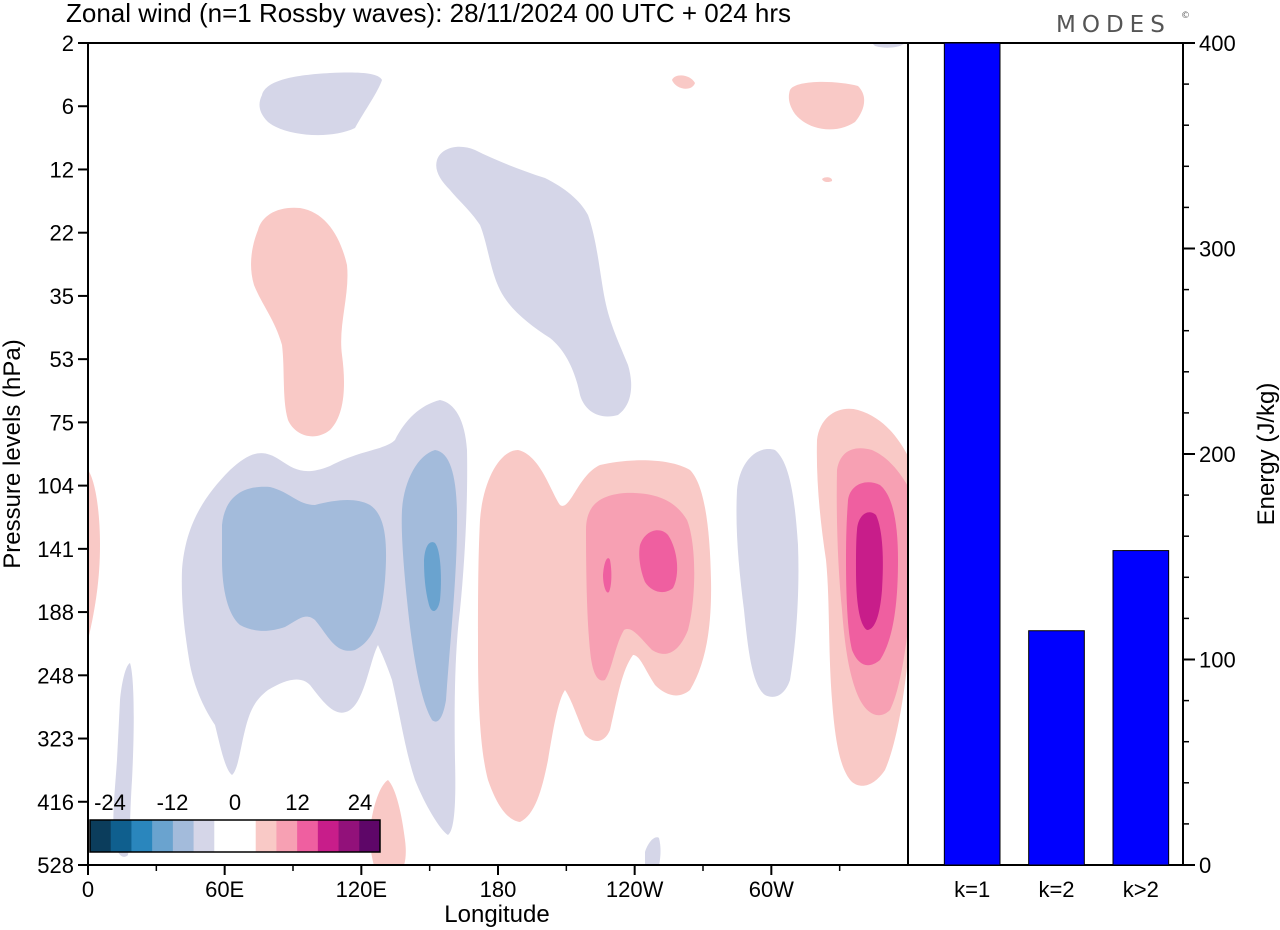 Image resolution: width=1280 pixels, height=930 pixels. Describe the element at coordinates (1205, 865) in the screenshot. I see `energy-tick-label: 0` at that location.